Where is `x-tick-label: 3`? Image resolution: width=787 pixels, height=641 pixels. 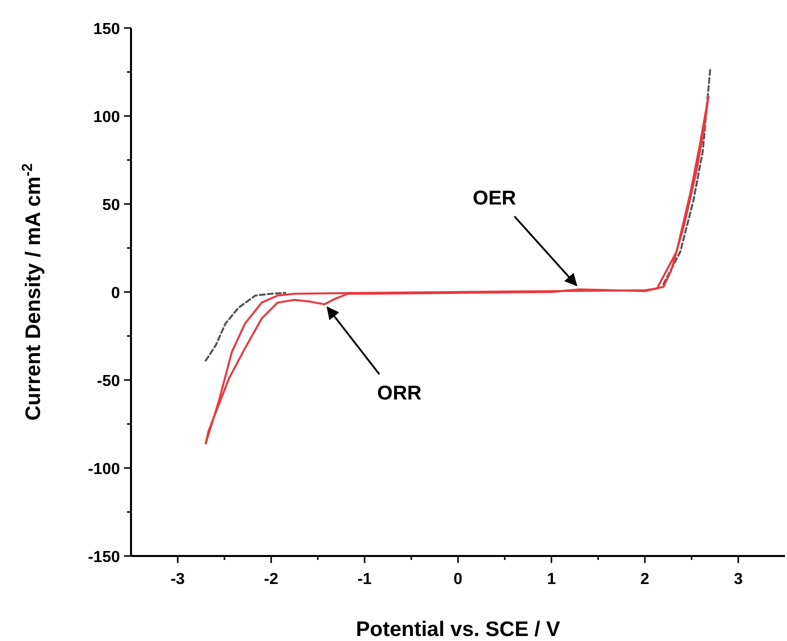 x-tick-label: 3 is located at coordinates (738, 579).